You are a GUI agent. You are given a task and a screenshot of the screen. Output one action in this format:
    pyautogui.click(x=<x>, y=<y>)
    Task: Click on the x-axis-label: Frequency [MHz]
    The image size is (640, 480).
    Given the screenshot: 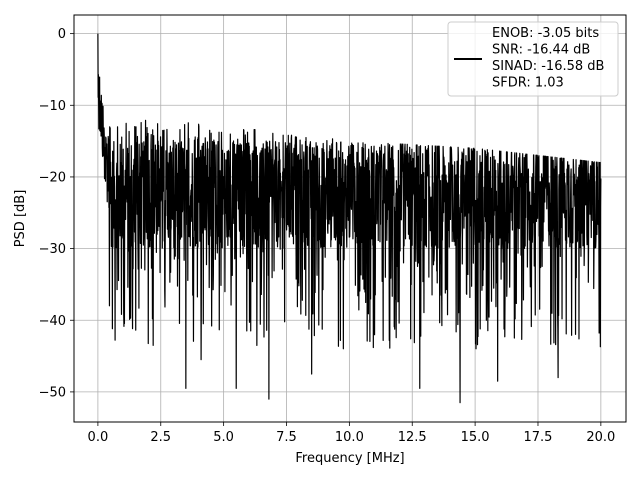 What is the action you would take?
    pyautogui.click(x=349, y=458)
    